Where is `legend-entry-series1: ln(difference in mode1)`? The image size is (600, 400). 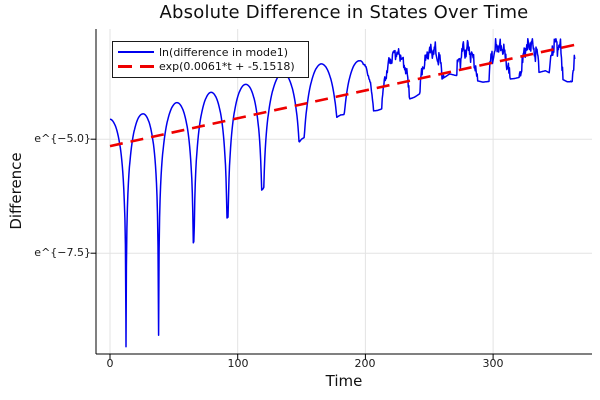
legend-entry-series1: ln(difference in mode1) is located at coordinates (210, 52).